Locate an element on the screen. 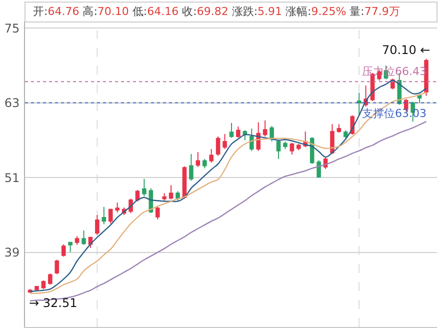 The width and height of the screenshot is (441, 328). y-tick-label: 75 is located at coordinates (12, 28).